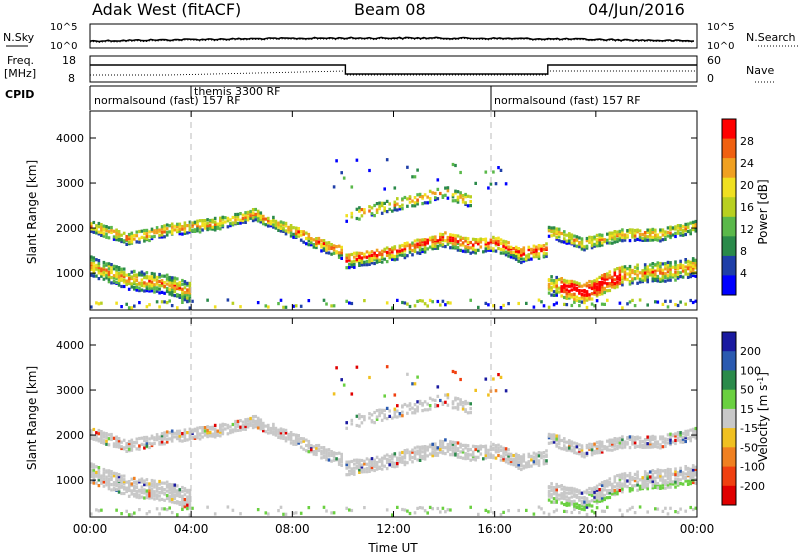  I want to click on velocity-ytick-3000: 3000, so click(70, 390).